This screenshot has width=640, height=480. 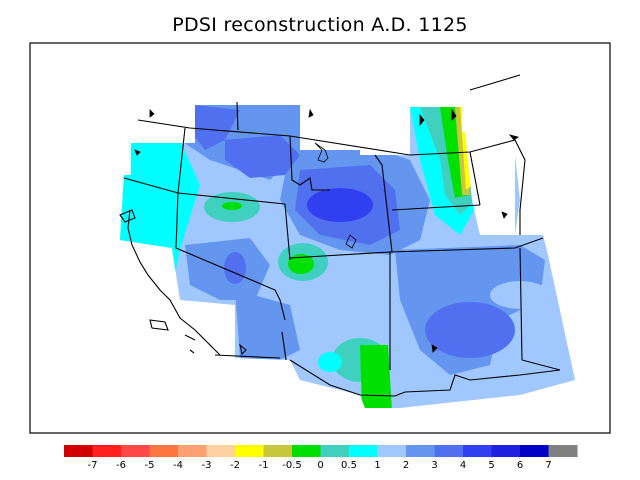 I want to click on colorbar-tick-label: -6, so click(x=121, y=465).